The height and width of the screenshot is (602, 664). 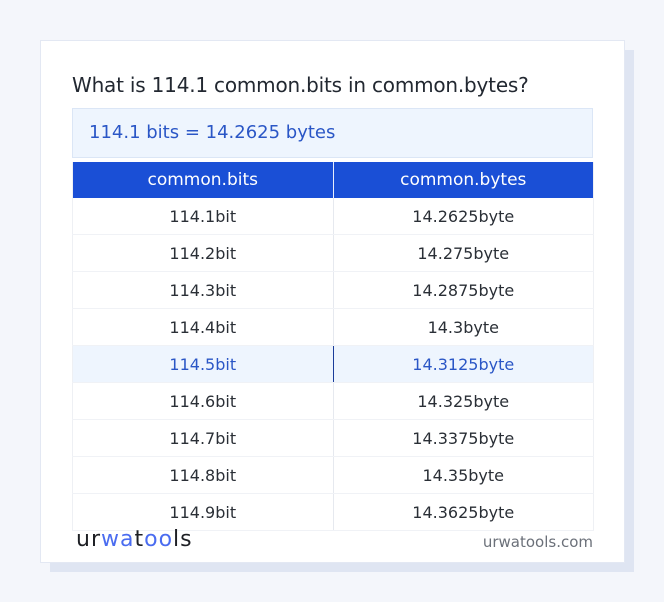 I want to click on table-row: 114.1bit 14.2625byte, so click(x=333, y=216).